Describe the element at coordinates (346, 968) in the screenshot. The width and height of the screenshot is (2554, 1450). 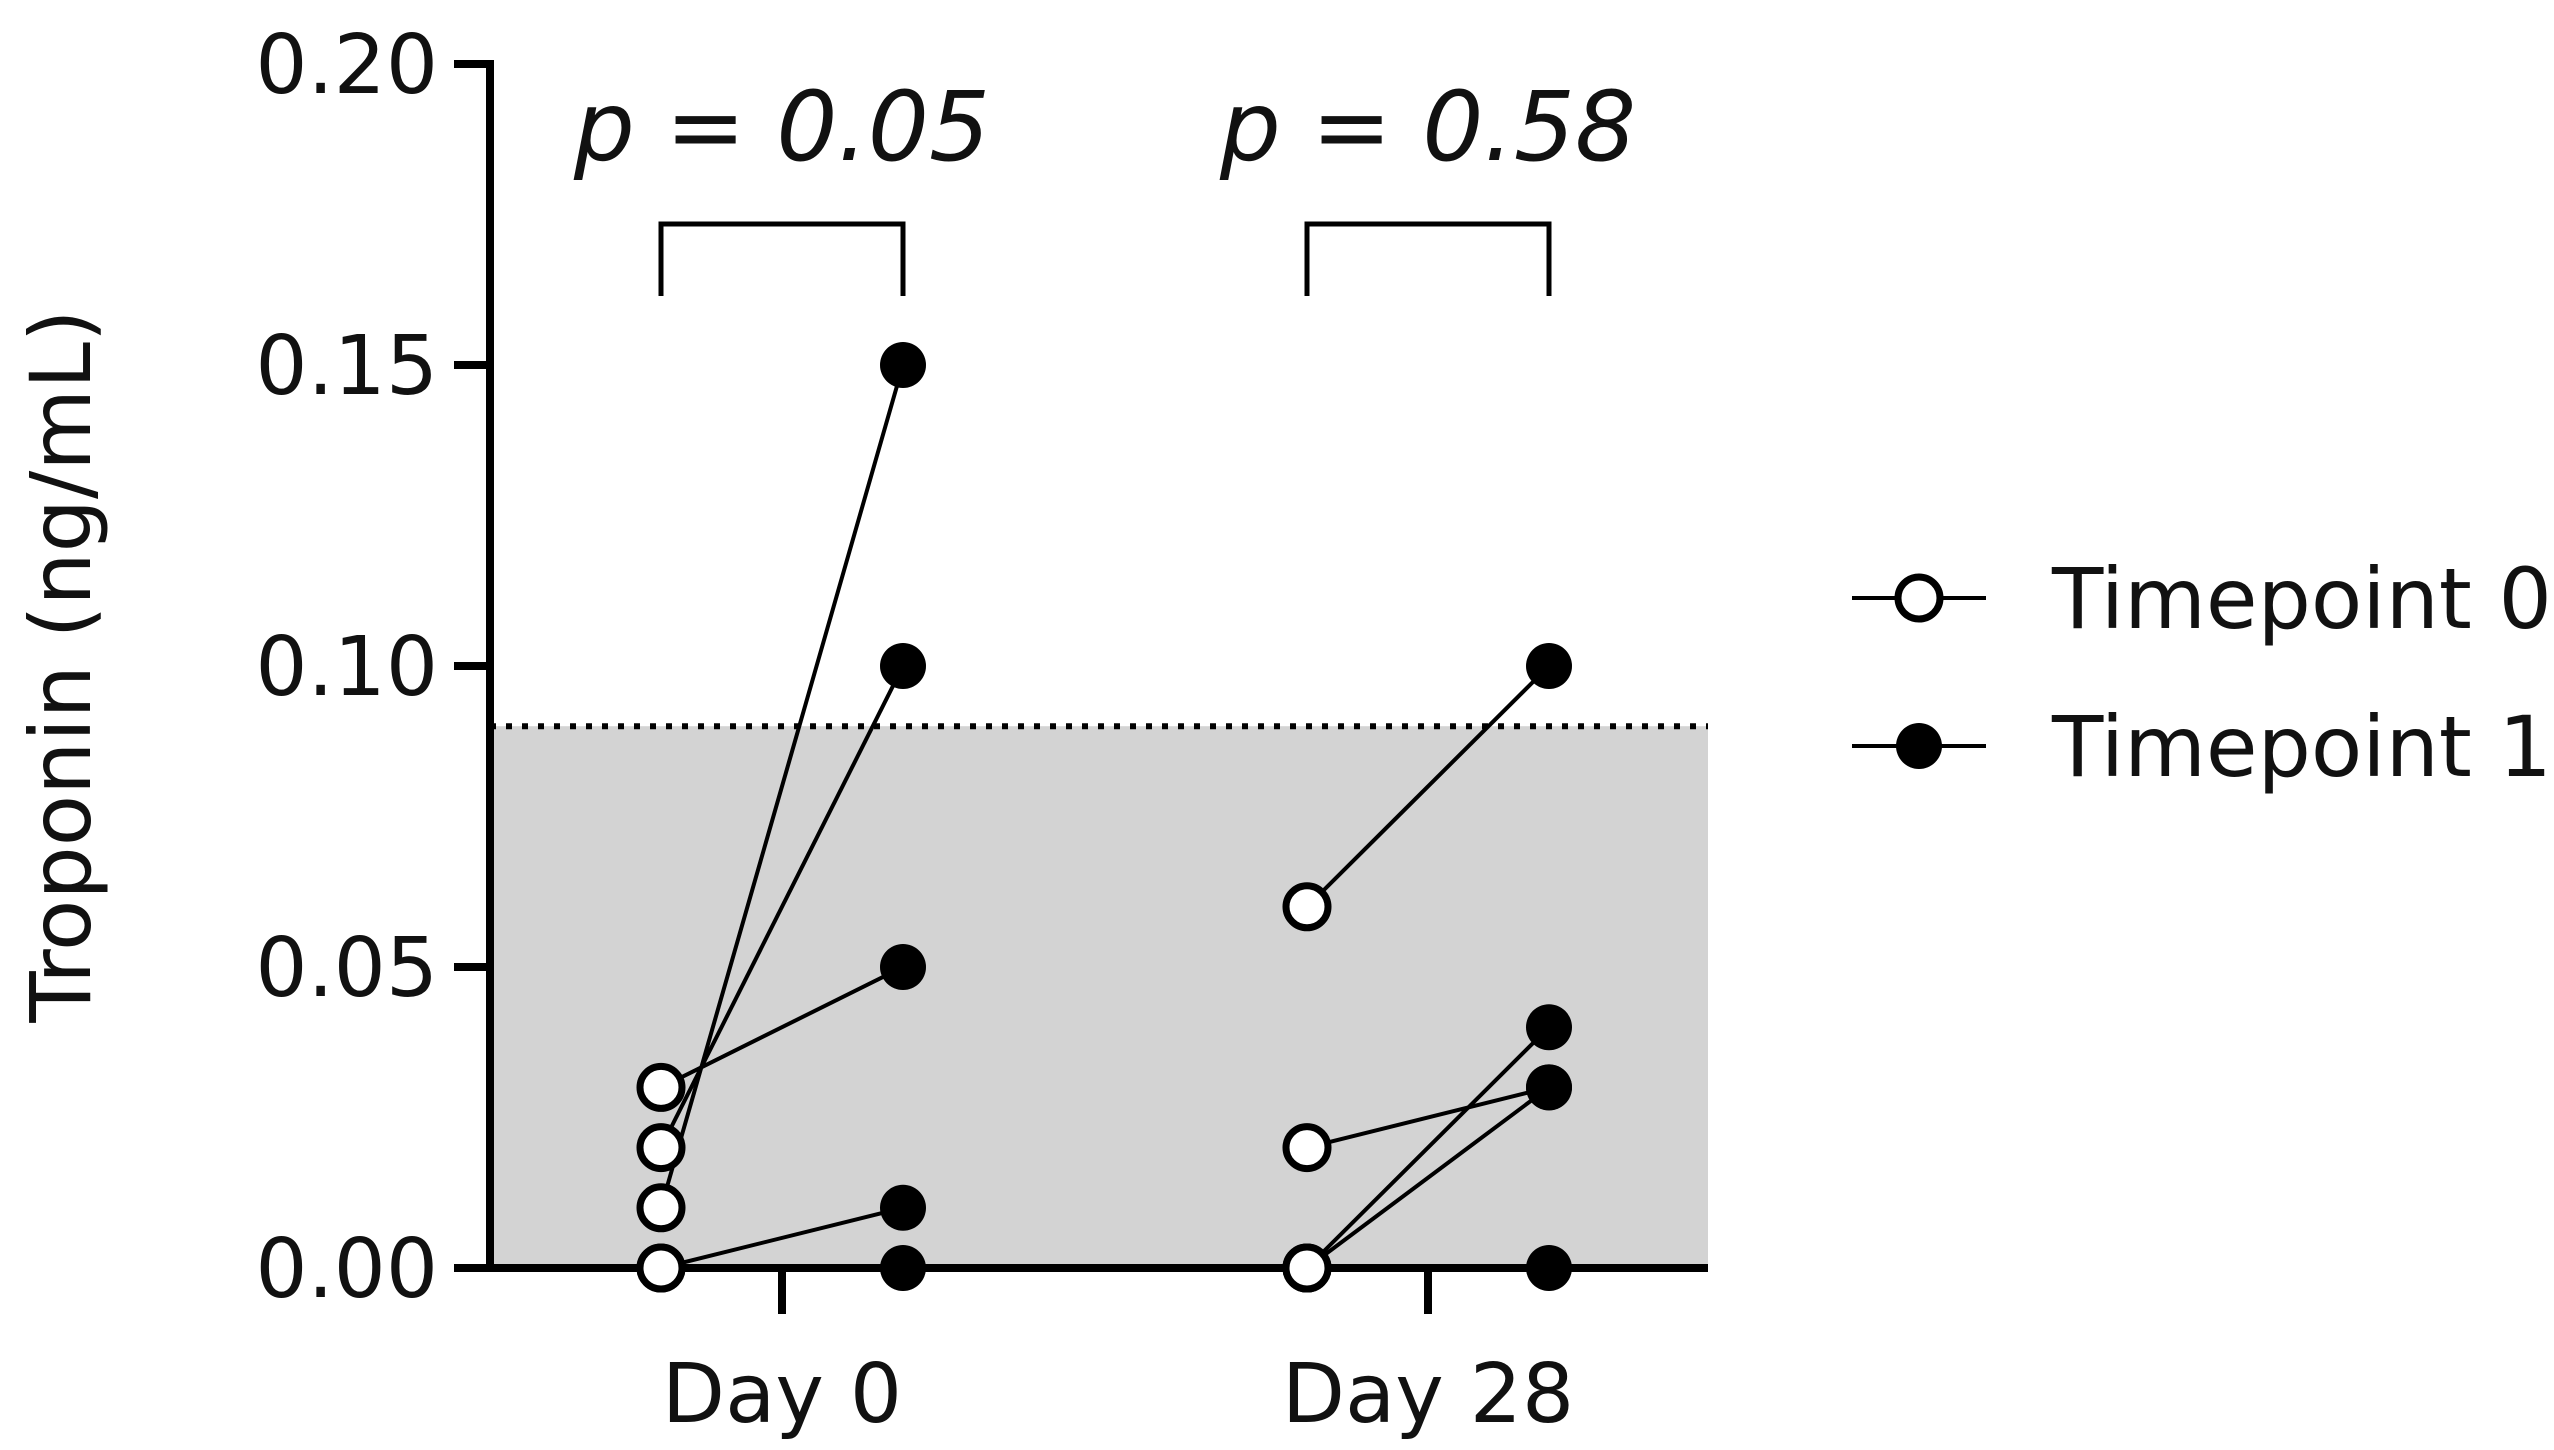
I see `y-tick-label: 0.05` at that location.